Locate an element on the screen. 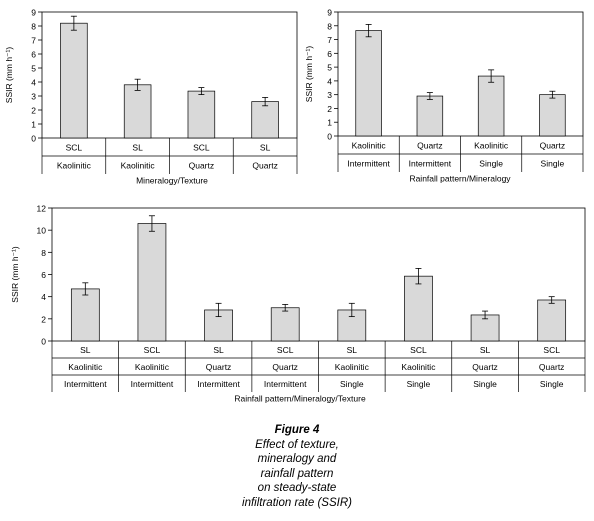  x-axis-label: Mineralogy/Texture is located at coordinates (172, 181).